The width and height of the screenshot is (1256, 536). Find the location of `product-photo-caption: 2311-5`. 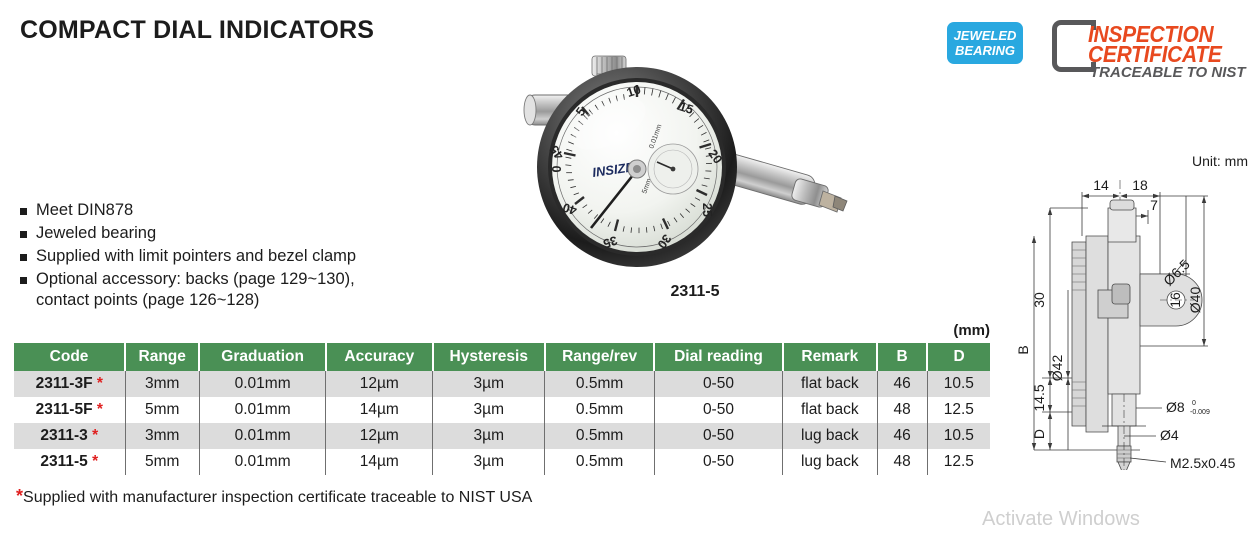

product-photo-caption: 2311-5 is located at coordinates (695, 291).